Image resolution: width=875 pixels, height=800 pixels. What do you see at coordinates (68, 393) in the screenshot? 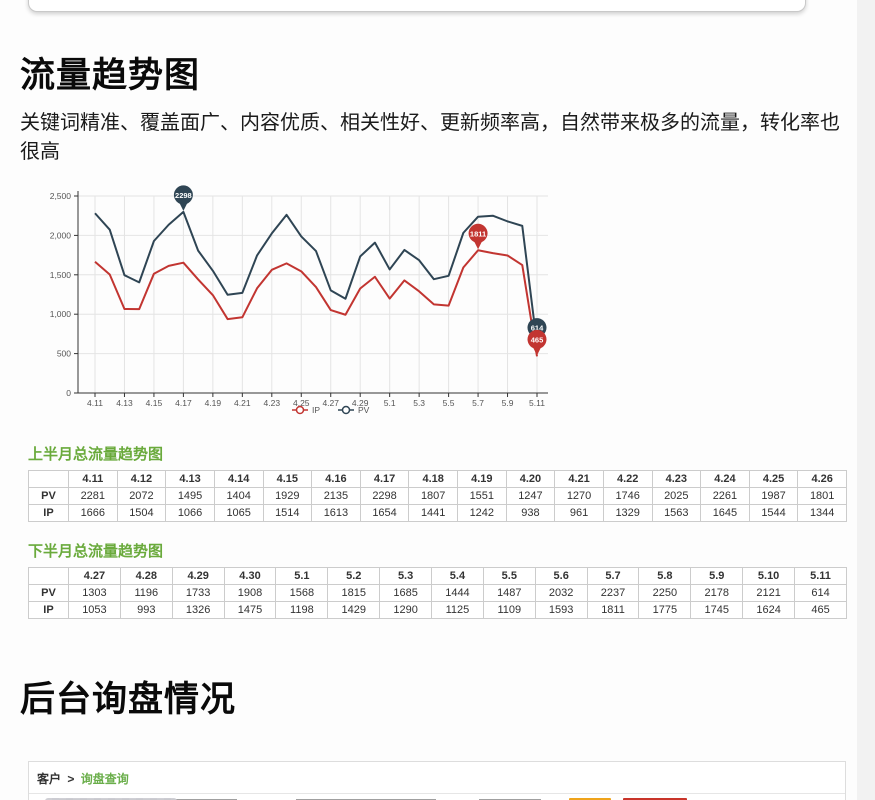
I see `svg-text: 0` at bounding box center [68, 393].